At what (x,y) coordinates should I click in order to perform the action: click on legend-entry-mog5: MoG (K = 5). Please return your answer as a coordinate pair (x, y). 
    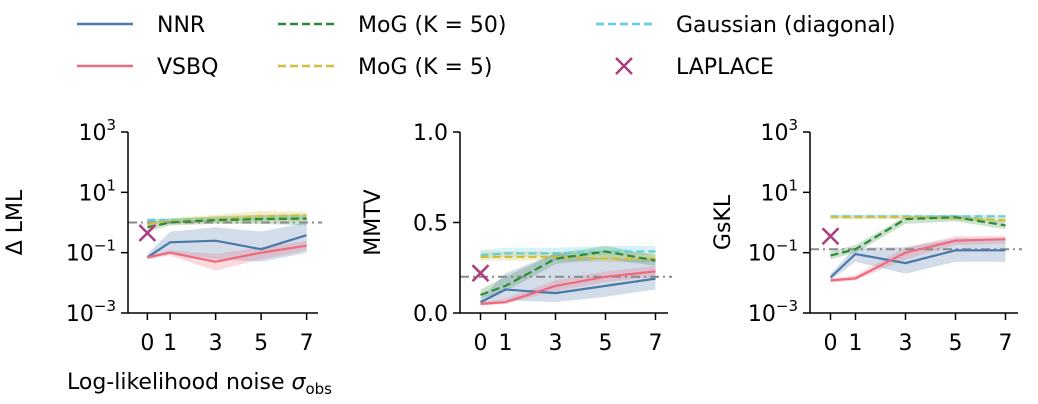
    Looking at the image, I should click on (385, 67).